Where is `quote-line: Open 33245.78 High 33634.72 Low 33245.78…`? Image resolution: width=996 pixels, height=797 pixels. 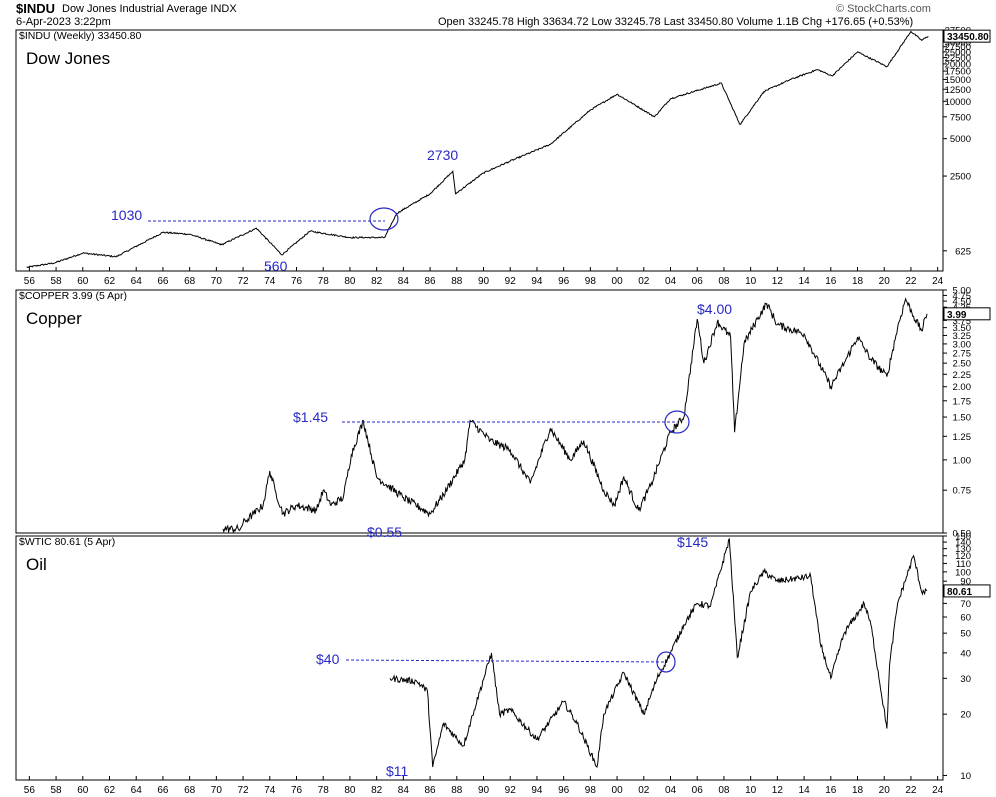
quote-line: Open 33245.78 High 33634.72 Low 33245.78… is located at coordinates (676, 22).